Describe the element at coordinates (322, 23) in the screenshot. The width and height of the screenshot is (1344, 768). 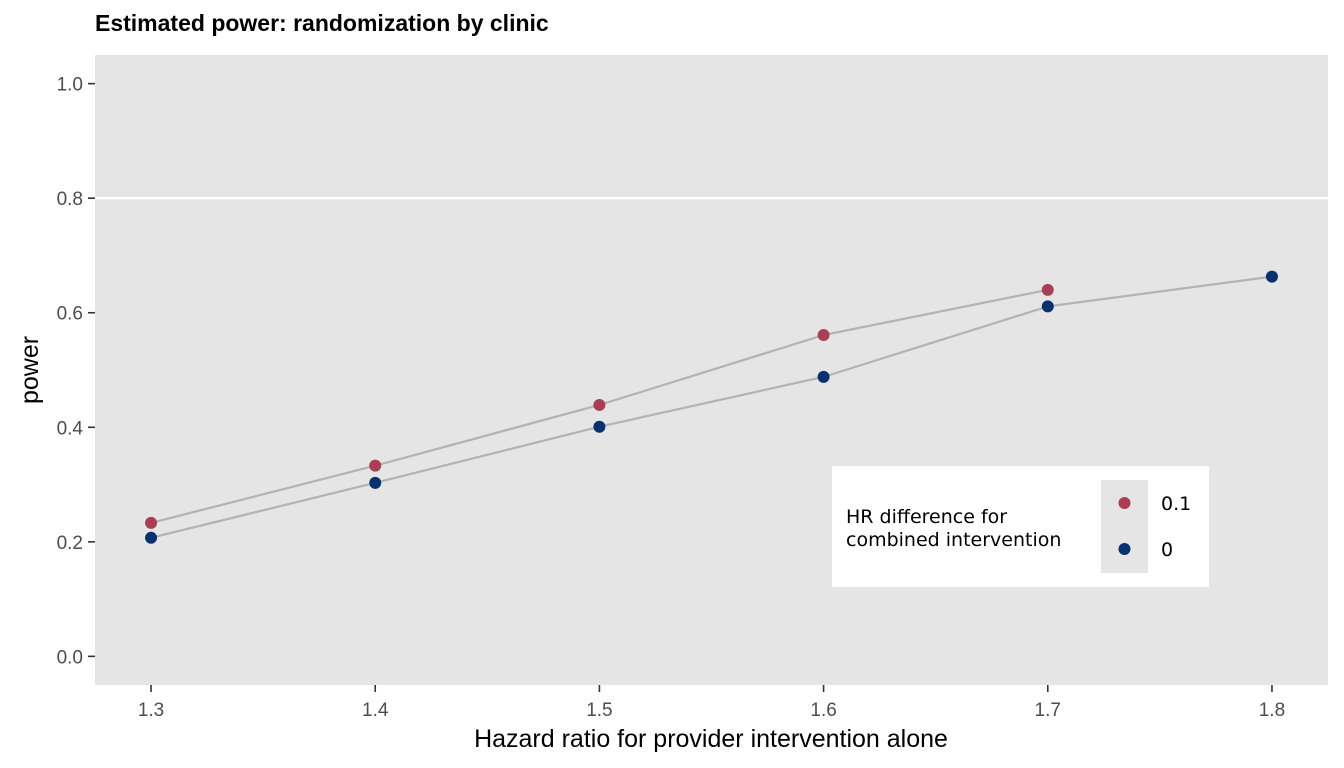
I see `chart-title: Estimated power: randomization by clinic` at that location.